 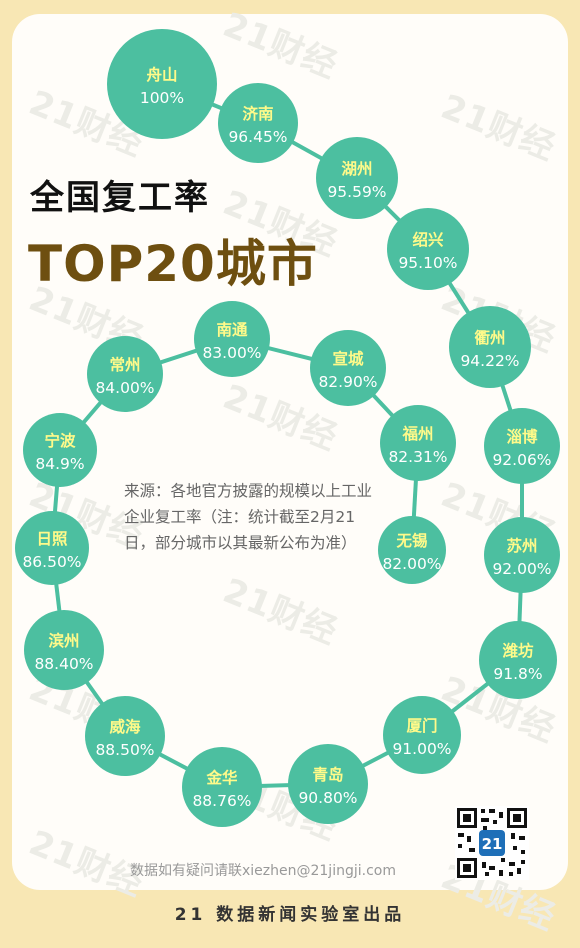 What do you see at coordinates (52, 539) in the screenshot?
I see `city-name-label: 日照` at bounding box center [52, 539].